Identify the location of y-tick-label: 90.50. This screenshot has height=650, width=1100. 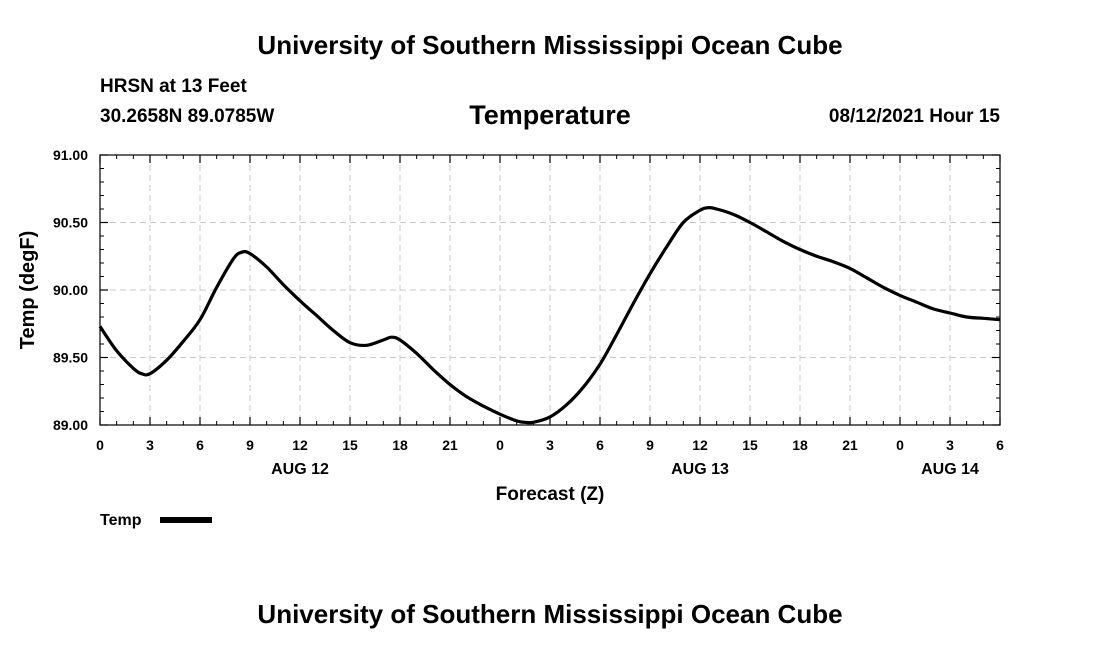
(70, 223).